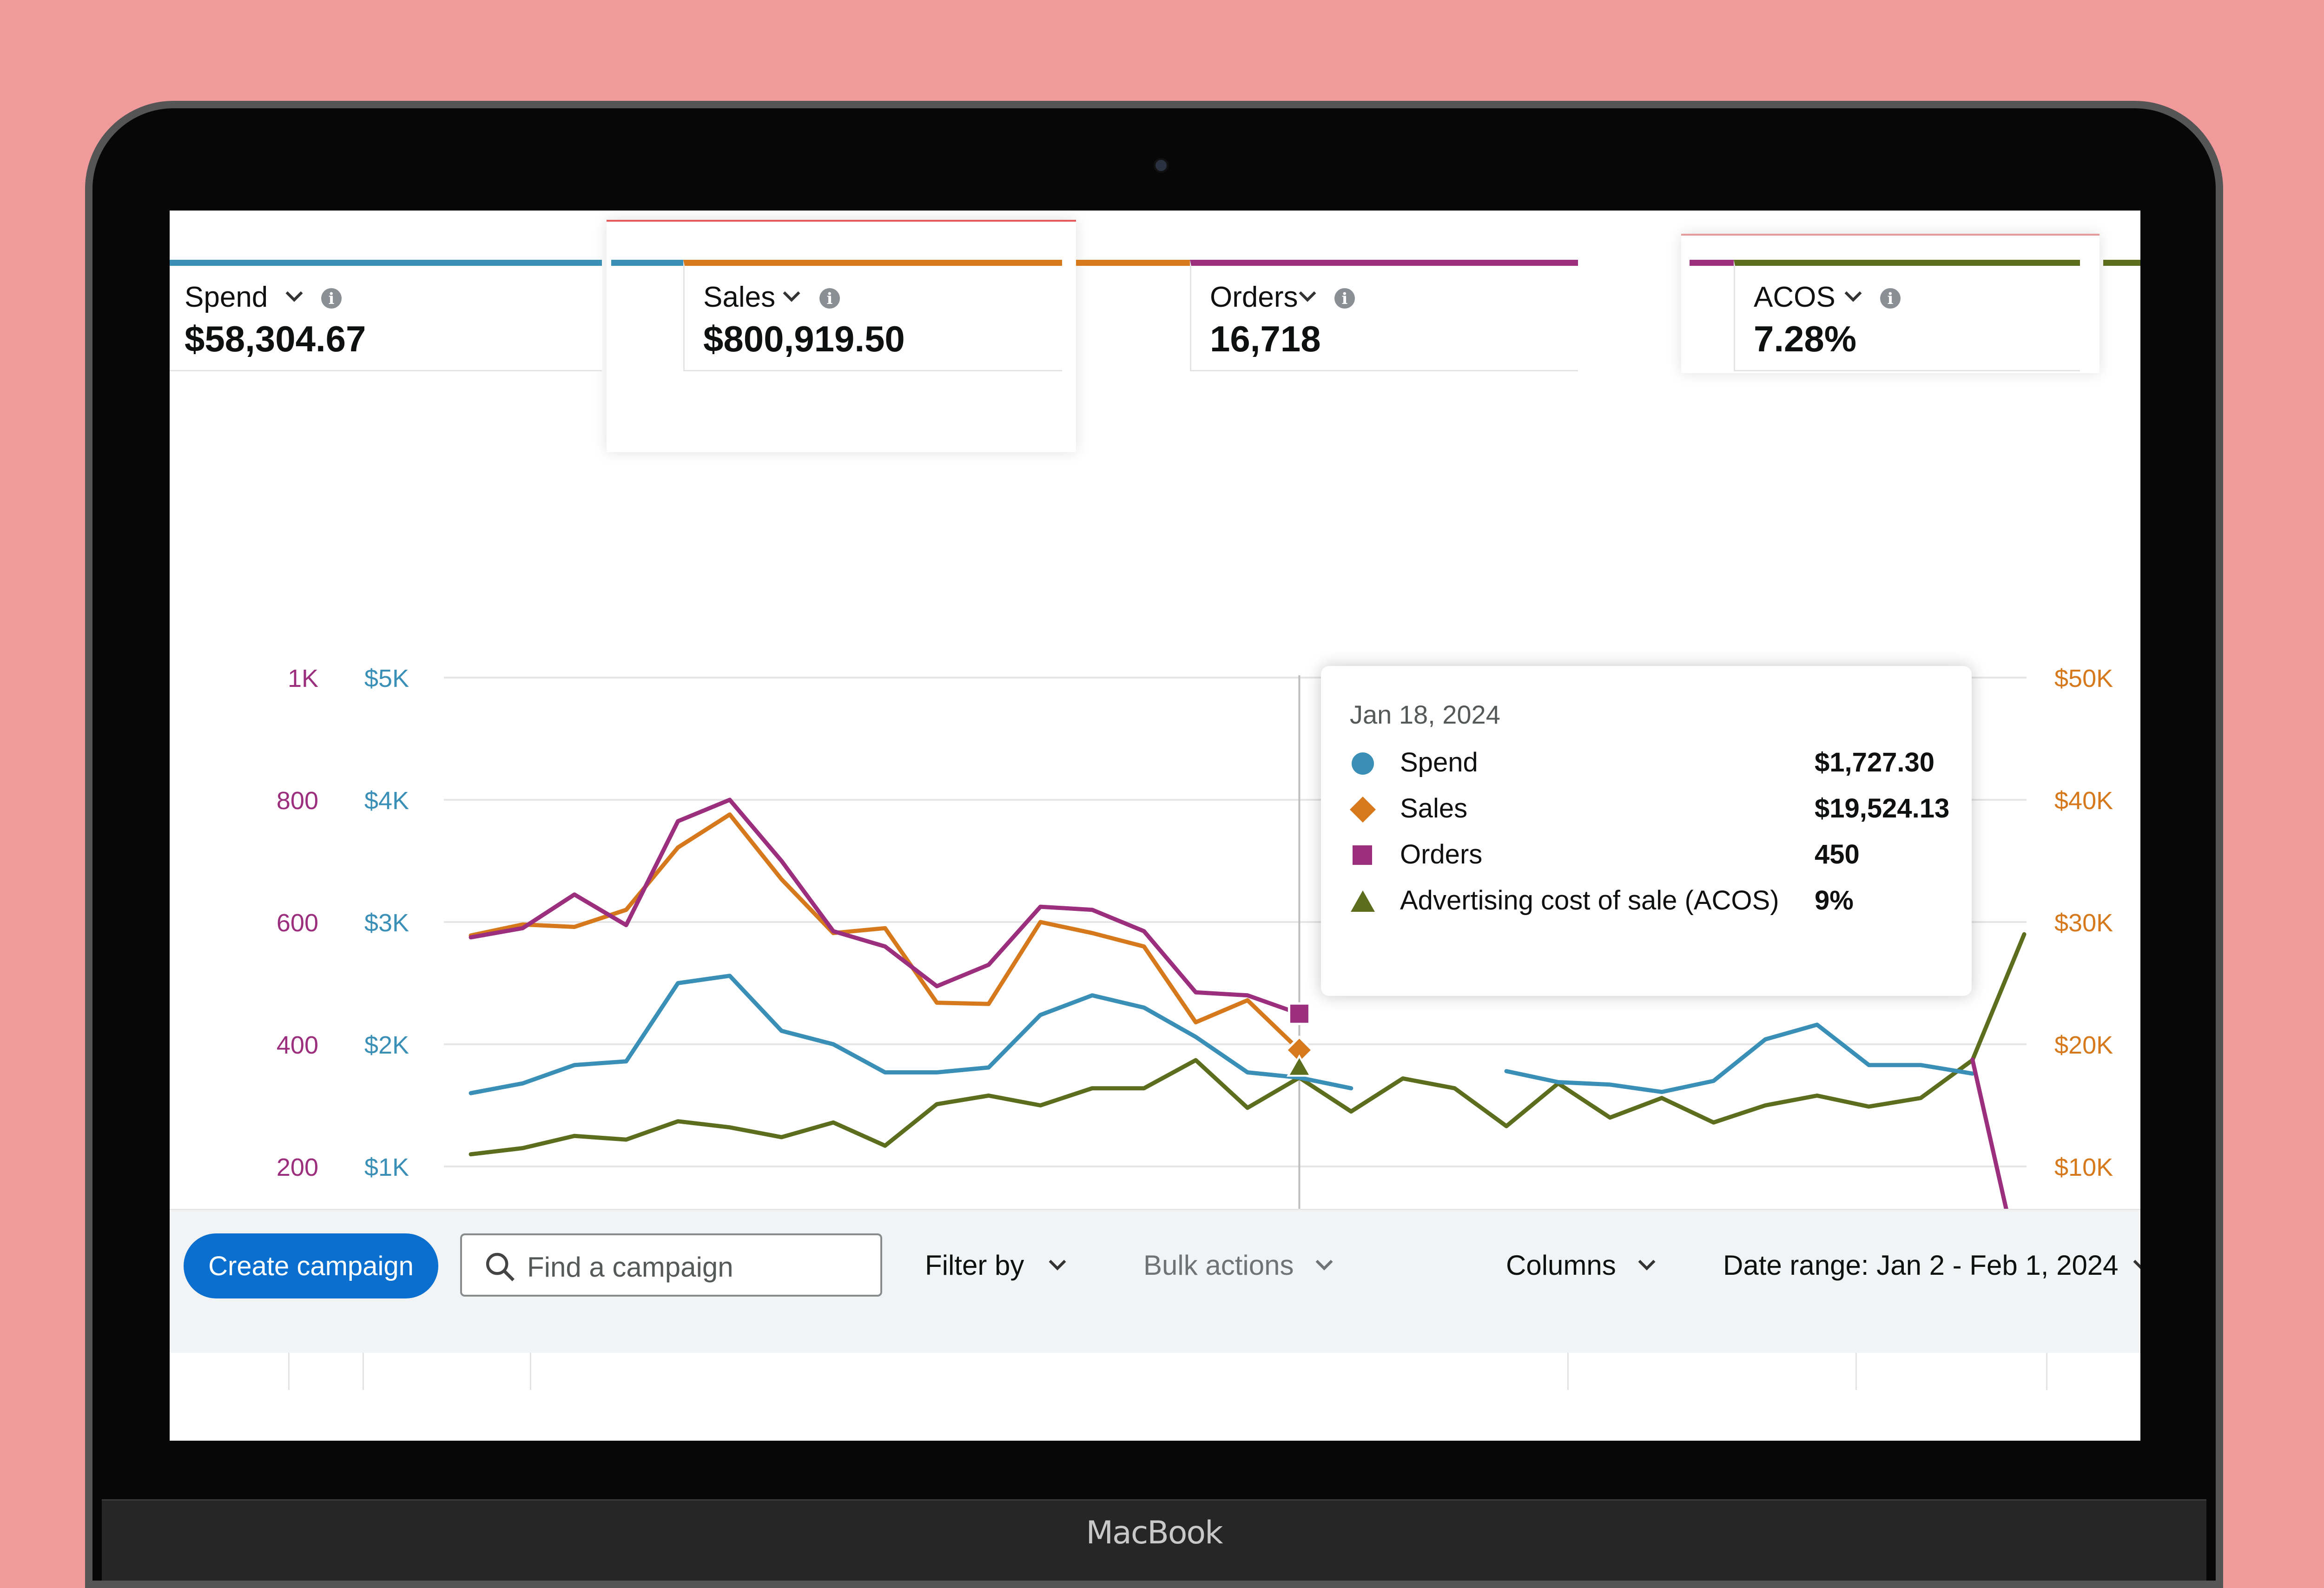 This screenshot has width=2324, height=1588. What do you see at coordinates (1834, 900) in the screenshot?
I see `tooltip-series-value: 9%` at bounding box center [1834, 900].